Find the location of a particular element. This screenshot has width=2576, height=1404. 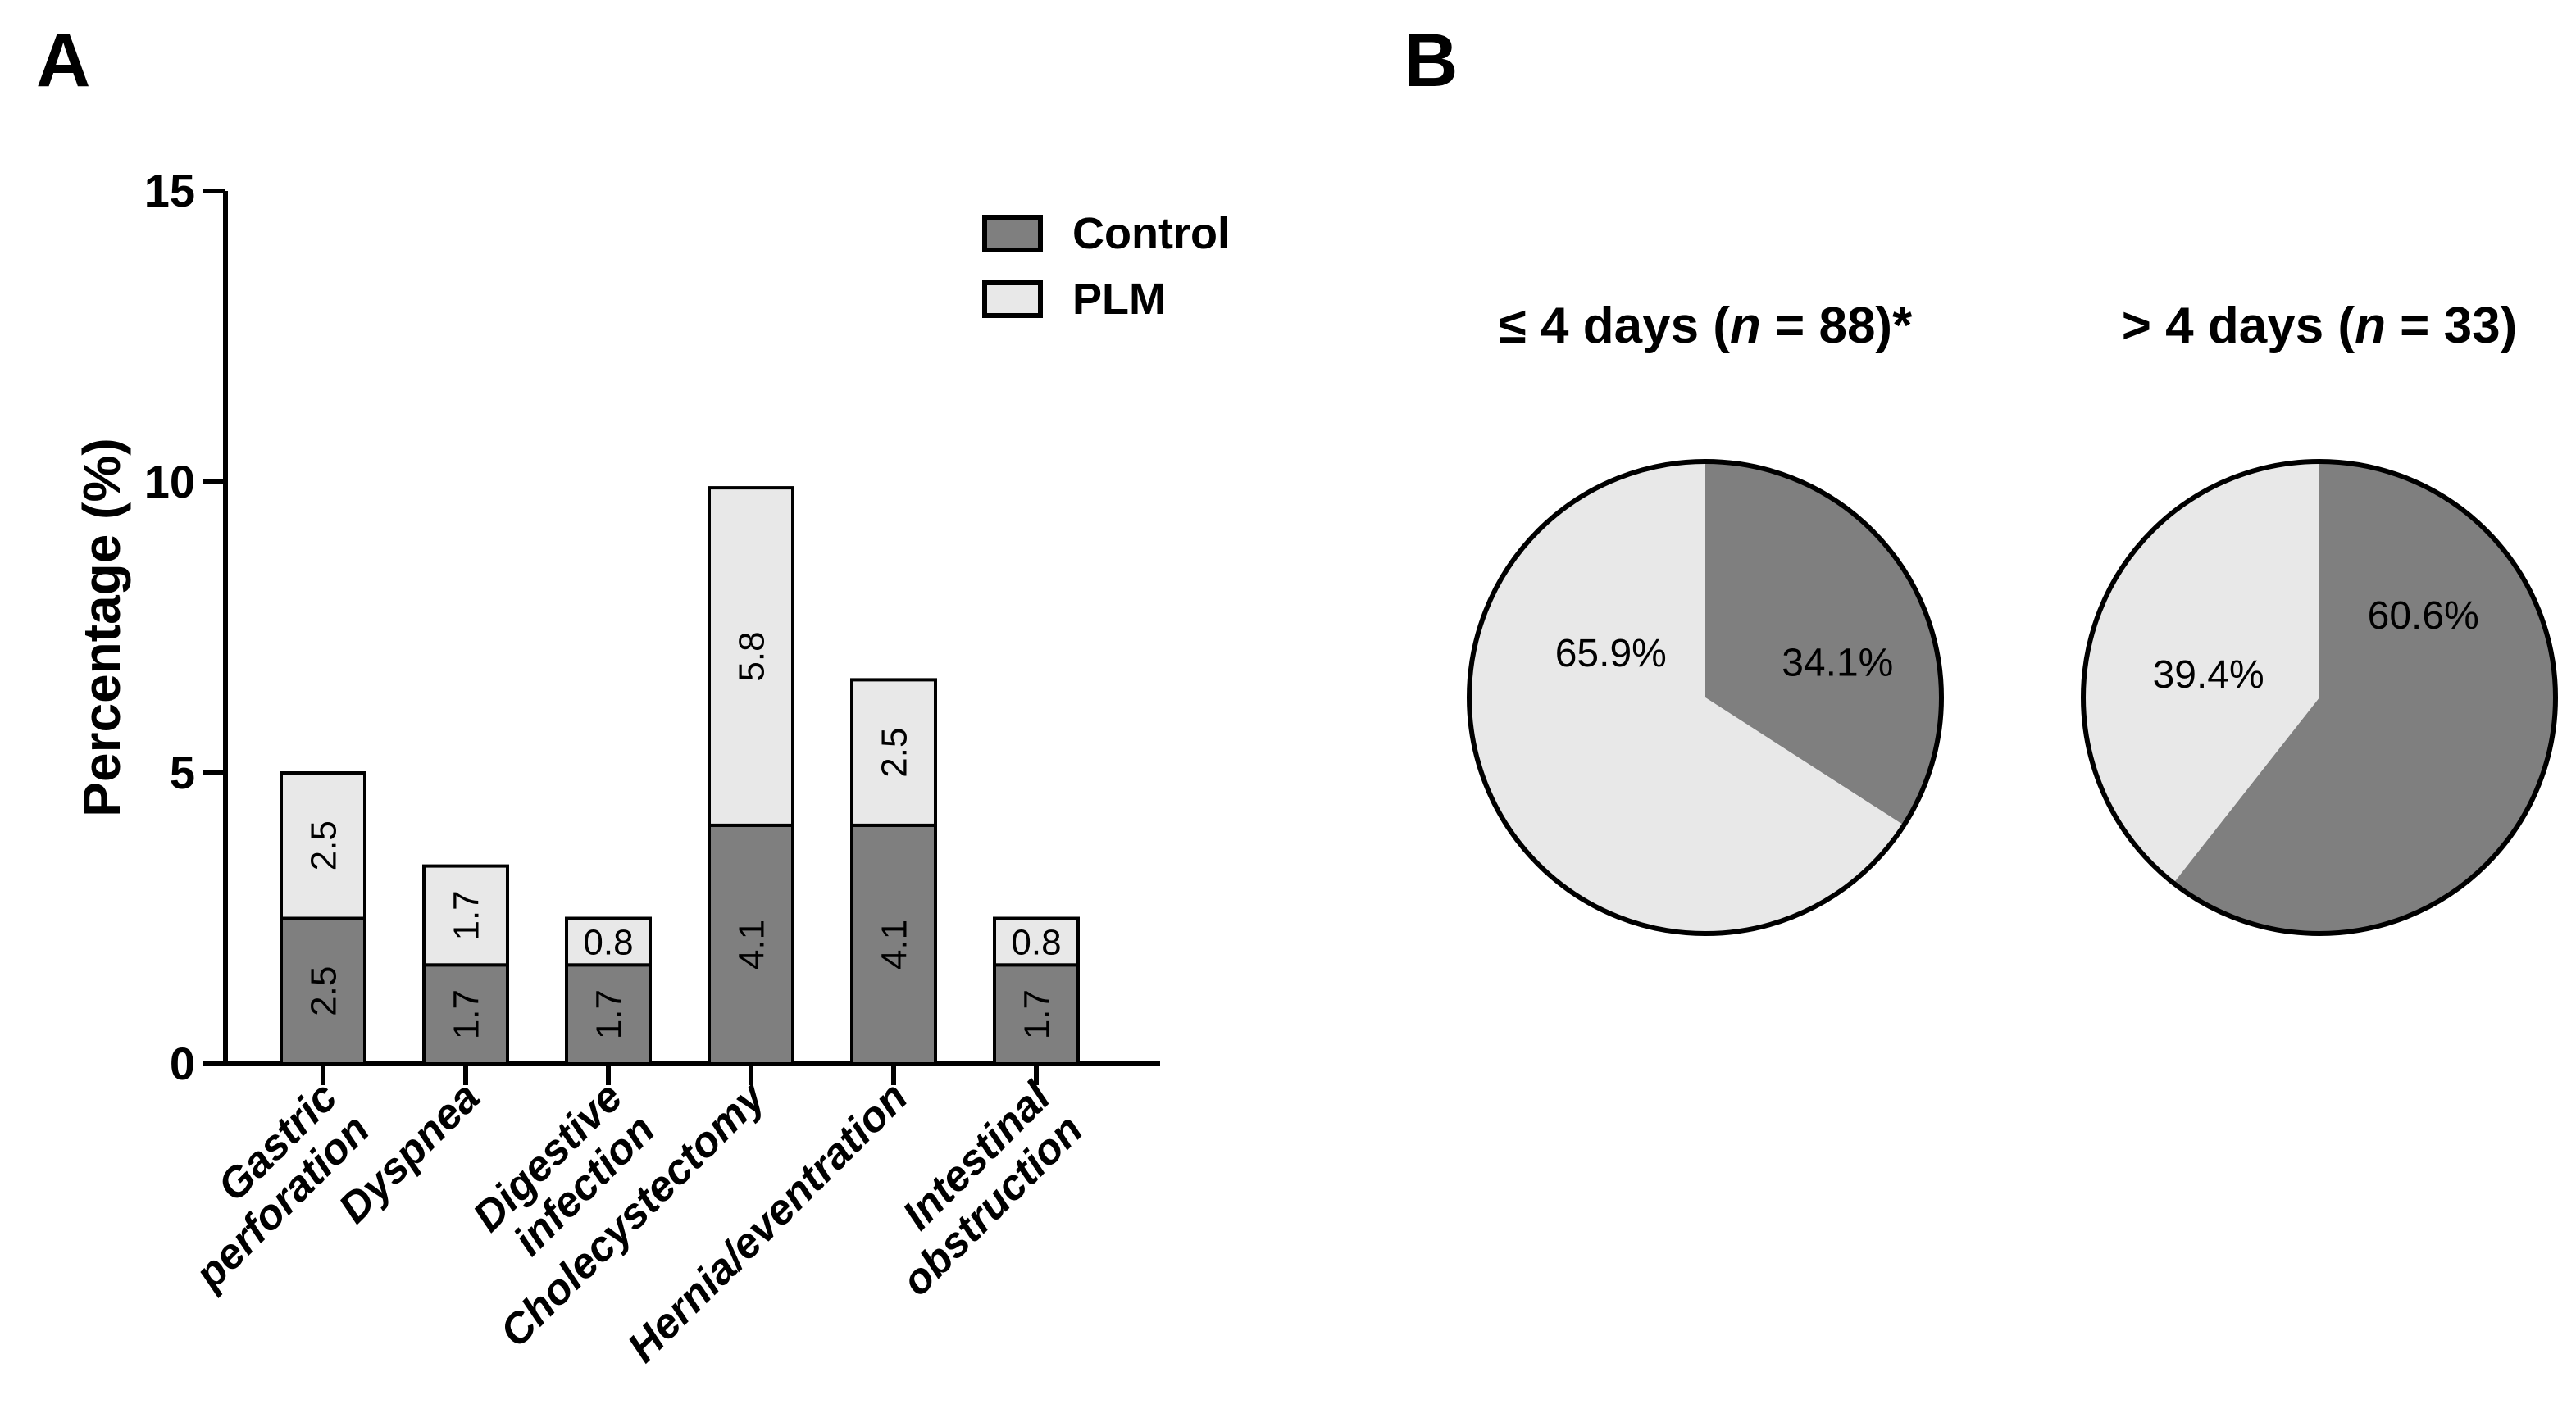

panel-a-label: A is located at coordinates (63, 61).